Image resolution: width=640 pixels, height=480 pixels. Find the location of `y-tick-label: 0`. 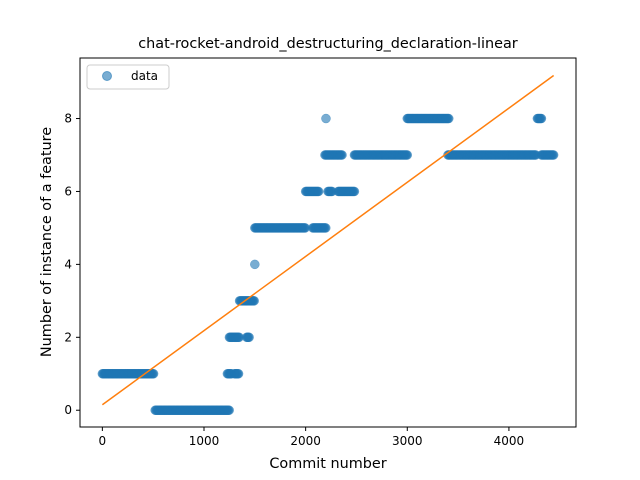

y-tick-label: 0 is located at coordinates (68, 410).